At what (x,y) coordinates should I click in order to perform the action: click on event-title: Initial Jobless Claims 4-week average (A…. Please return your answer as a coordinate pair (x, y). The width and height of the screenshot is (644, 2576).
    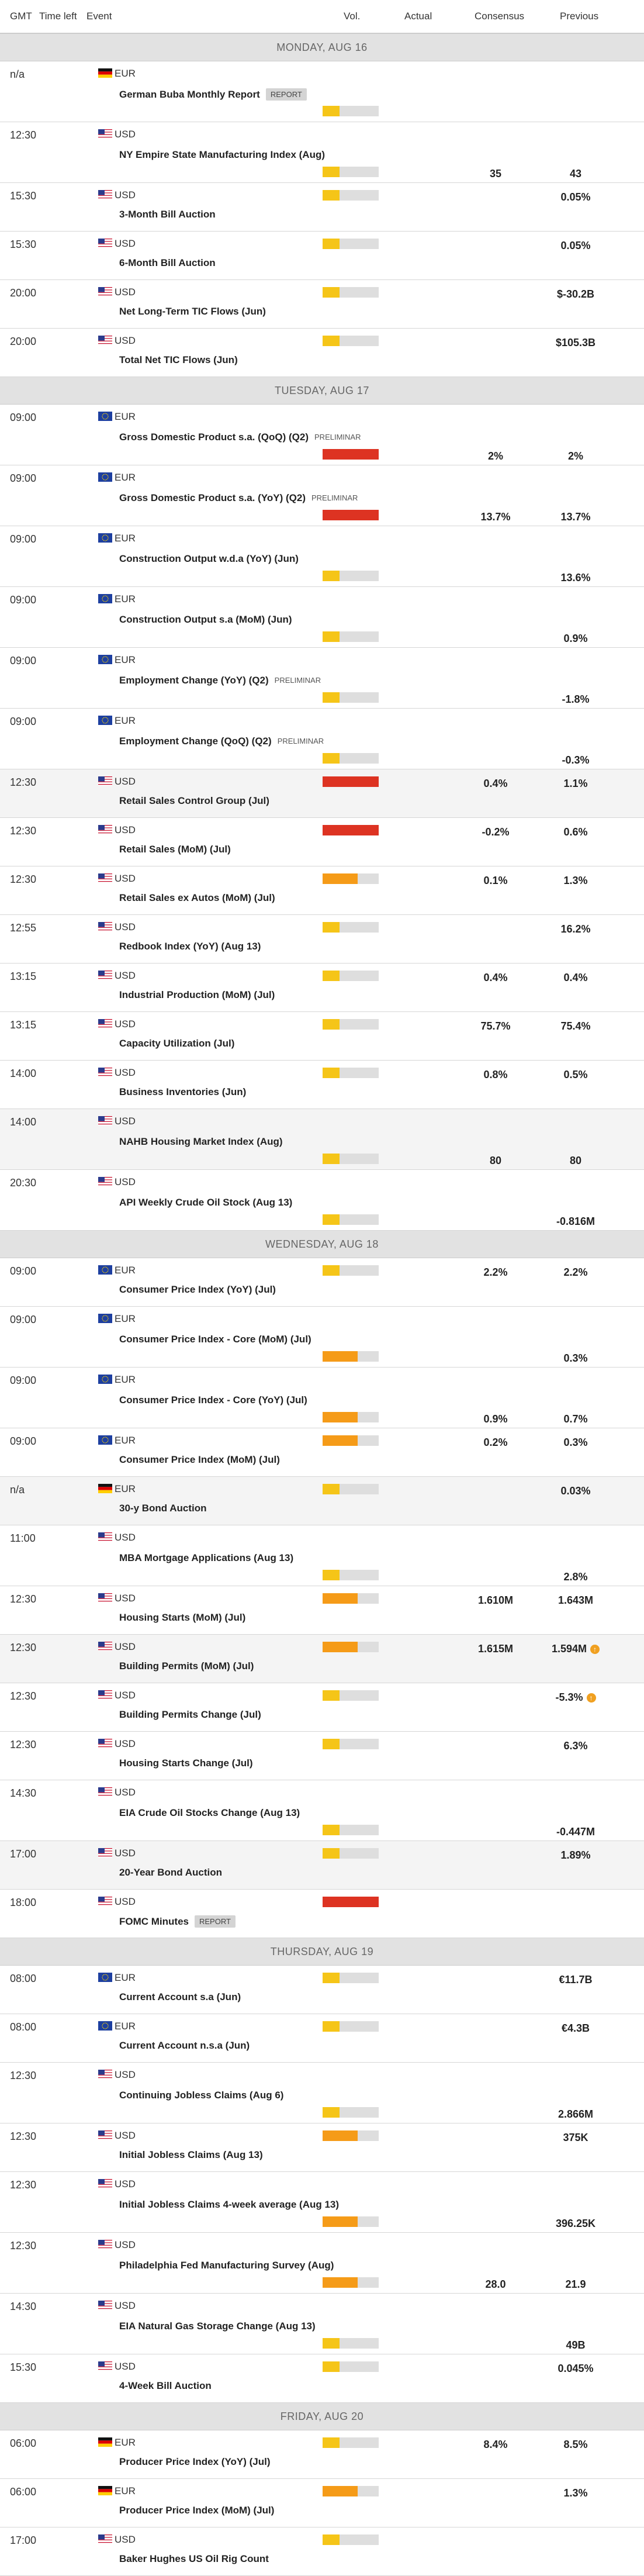
    Looking at the image, I should click on (230, 2204).